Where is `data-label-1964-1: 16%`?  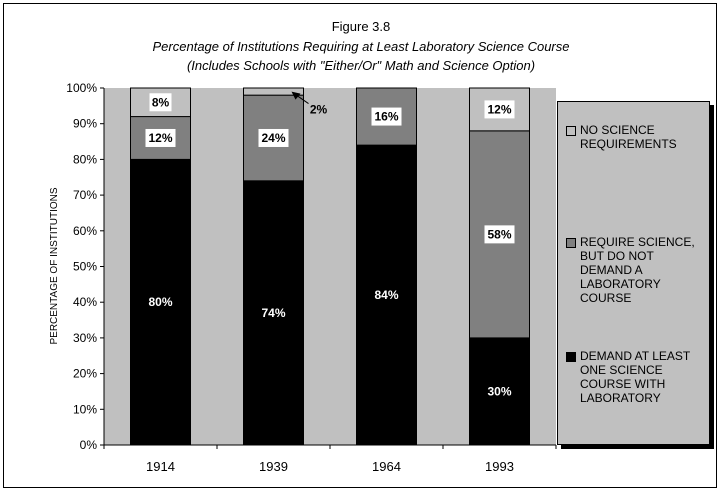
data-label-1964-1: 16% is located at coordinates (386, 117).